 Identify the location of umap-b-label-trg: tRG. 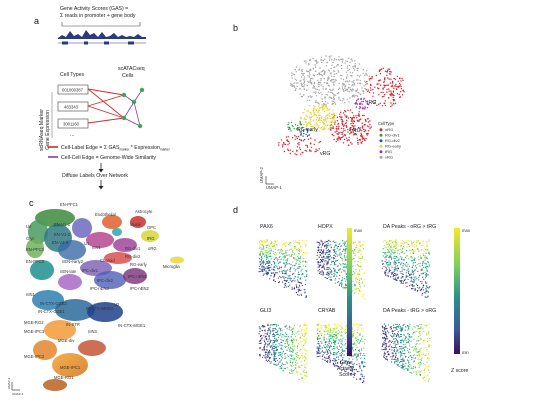
(371, 103).